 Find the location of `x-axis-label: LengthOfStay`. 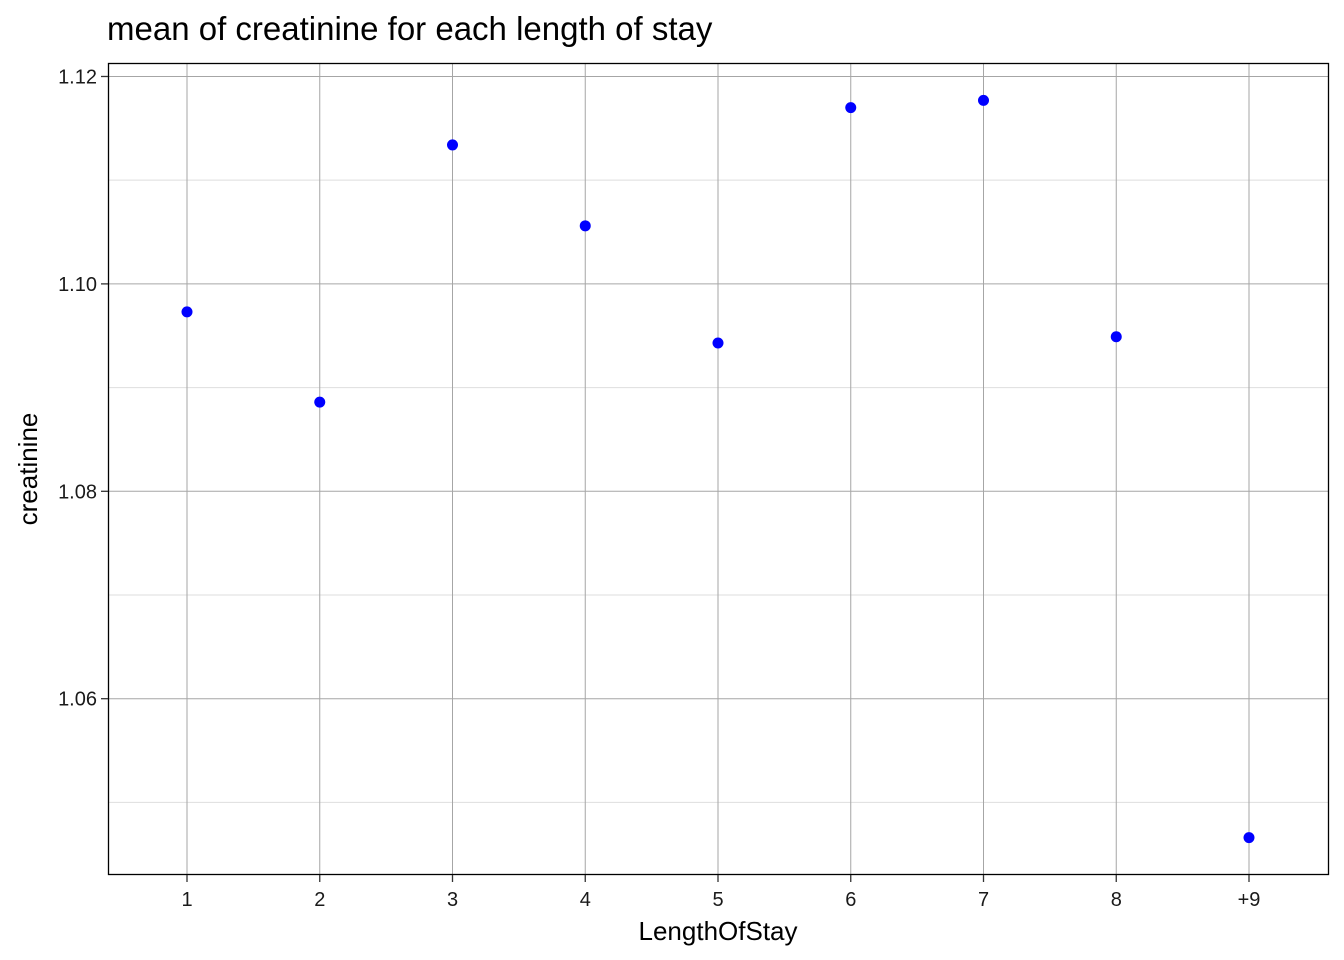

x-axis-label: LengthOfStay is located at coordinates (718, 931).